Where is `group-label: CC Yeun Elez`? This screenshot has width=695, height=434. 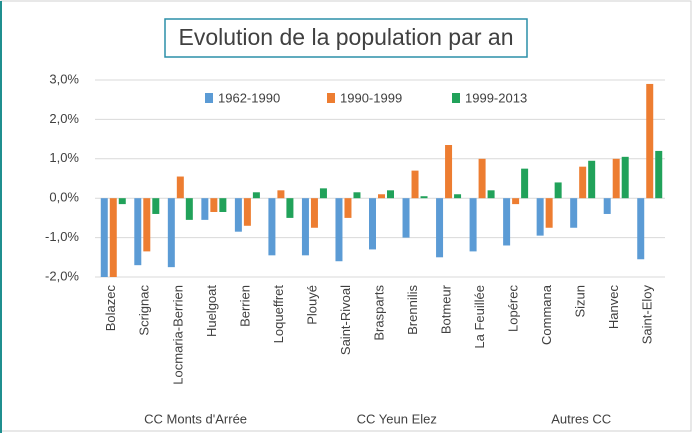
group-label: CC Yeun Elez is located at coordinates (397, 418).